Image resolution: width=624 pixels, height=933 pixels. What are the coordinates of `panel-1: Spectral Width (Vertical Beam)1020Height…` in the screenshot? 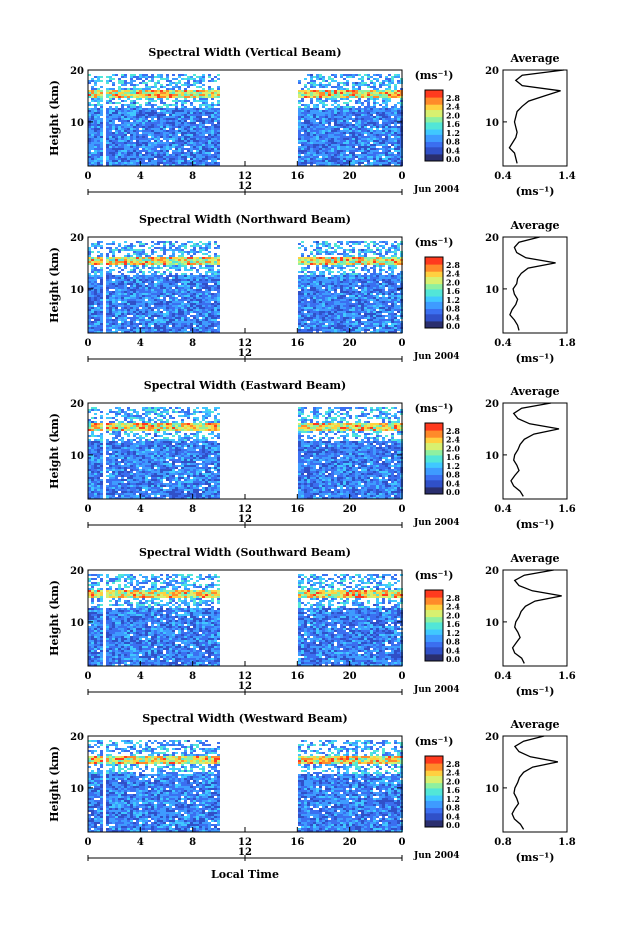 It's located at (312, 122).